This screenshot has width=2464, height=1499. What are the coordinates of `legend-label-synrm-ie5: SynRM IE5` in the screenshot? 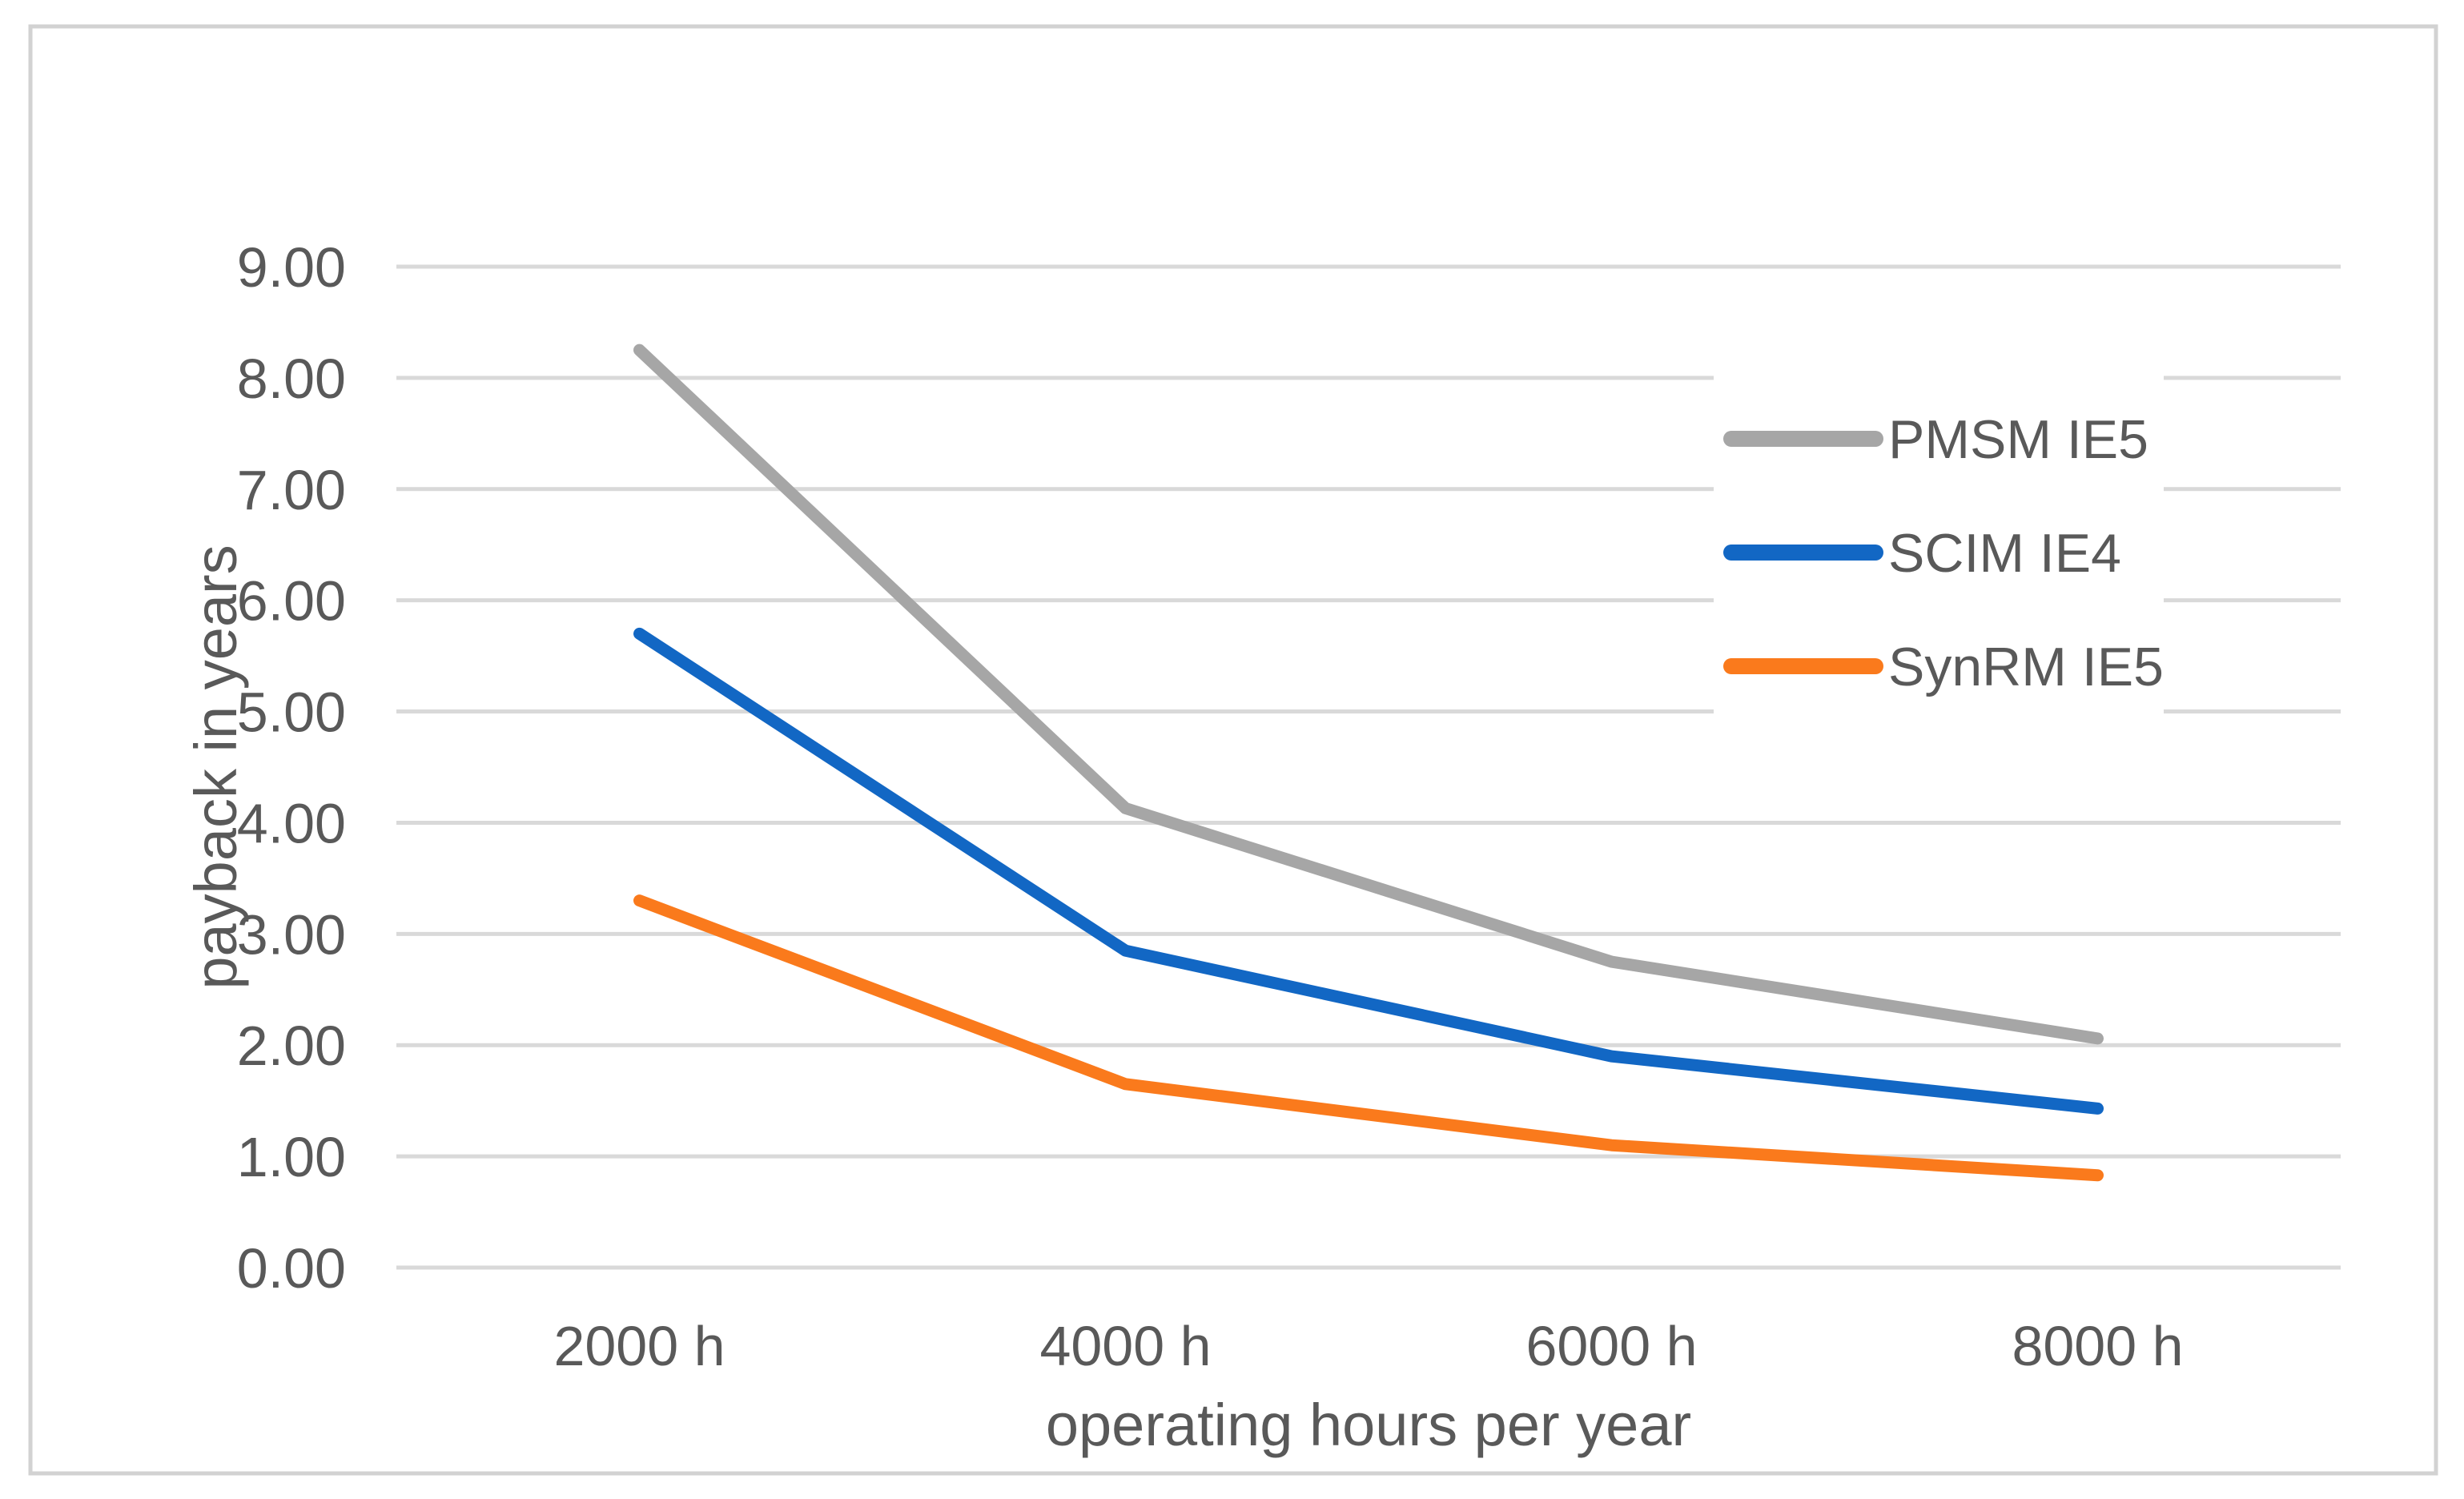 It's located at (2026, 667).